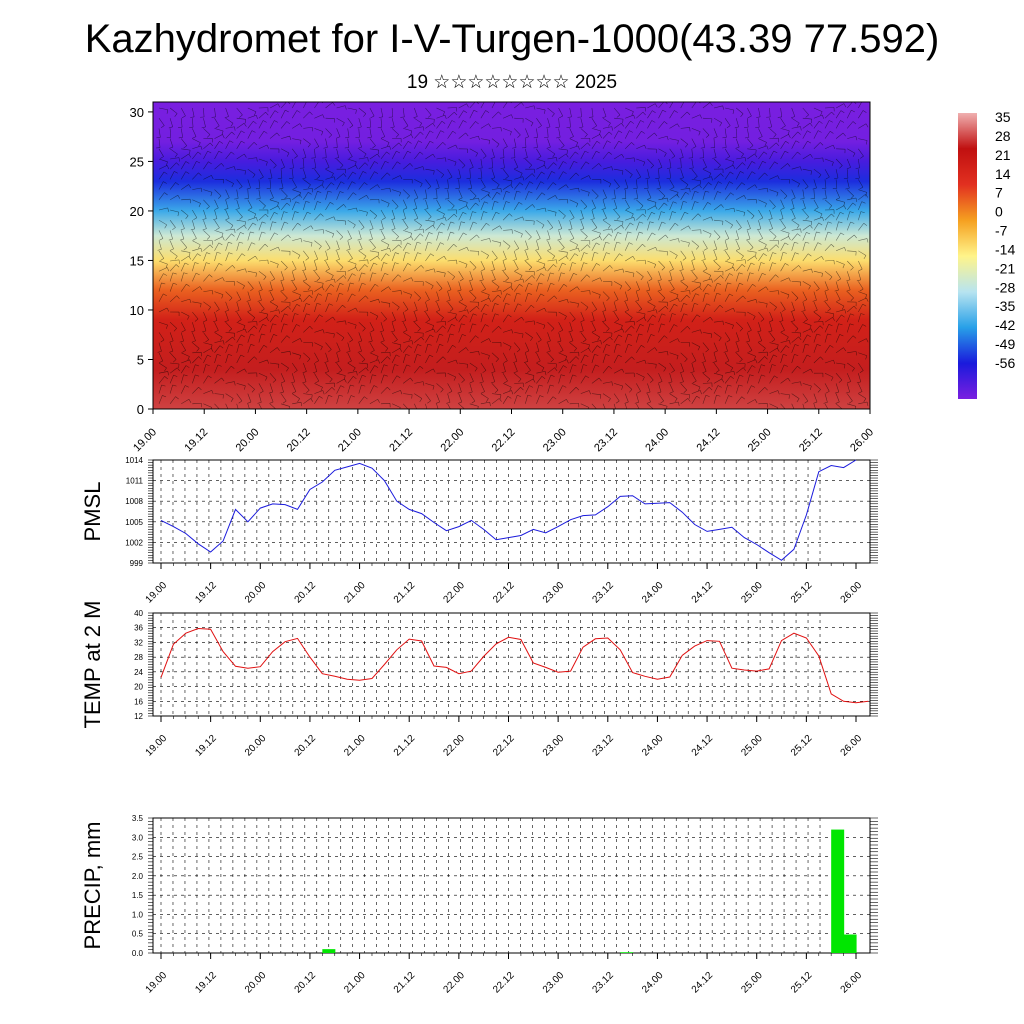 The width and height of the screenshot is (1024, 1024). What do you see at coordinates (206, 983) in the screenshot?
I see `precip-x-tick-label: 19.12` at bounding box center [206, 983].